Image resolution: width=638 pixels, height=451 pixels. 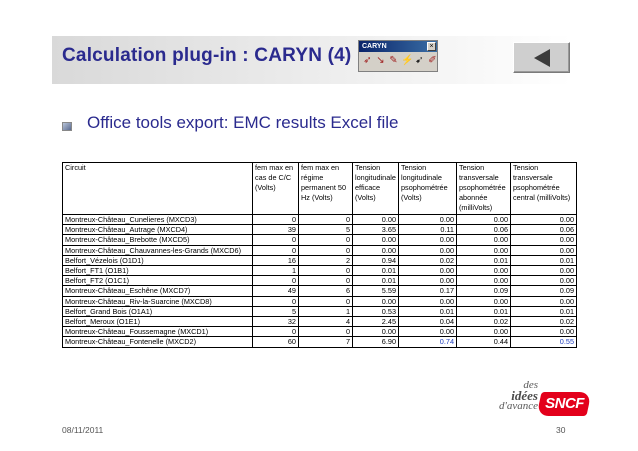 What do you see at coordinates (375, 342) in the screenshot?
I see `value-cell: 6.90` at bounding box center [375, 342].